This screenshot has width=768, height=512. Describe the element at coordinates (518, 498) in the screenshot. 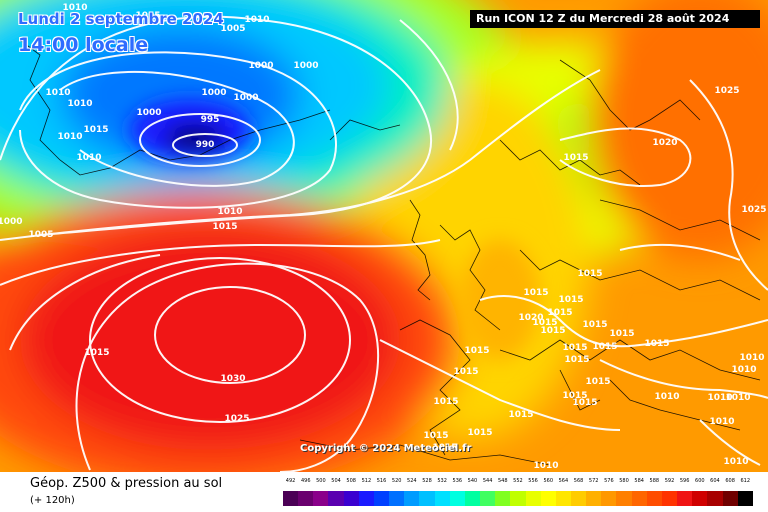

I see `legend-color-bar` at that location.